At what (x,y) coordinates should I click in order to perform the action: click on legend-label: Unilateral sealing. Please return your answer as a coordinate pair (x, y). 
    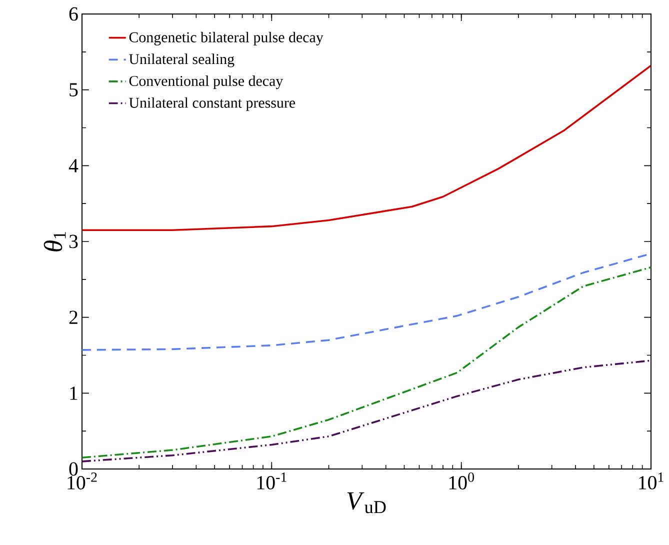
    Looking at the image, I should click on (181, 61).